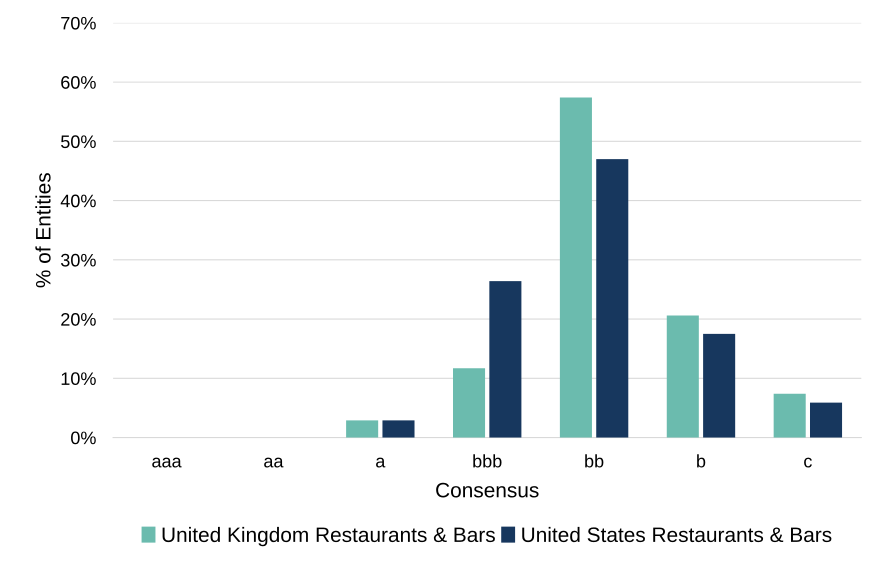 This screenshot has height=572, width=870. What do you see at coordinates (808, 463) in the screenshot?
I see `x-tick-label: c` at bounding box center [808, 463].